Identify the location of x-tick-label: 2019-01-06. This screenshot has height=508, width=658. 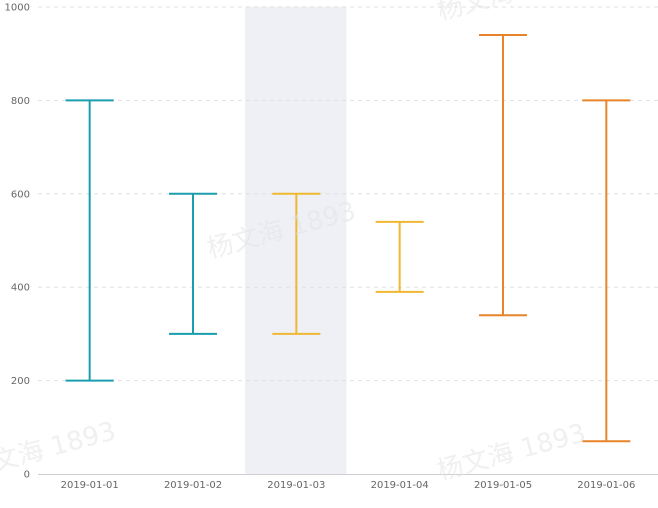
(606, 485).